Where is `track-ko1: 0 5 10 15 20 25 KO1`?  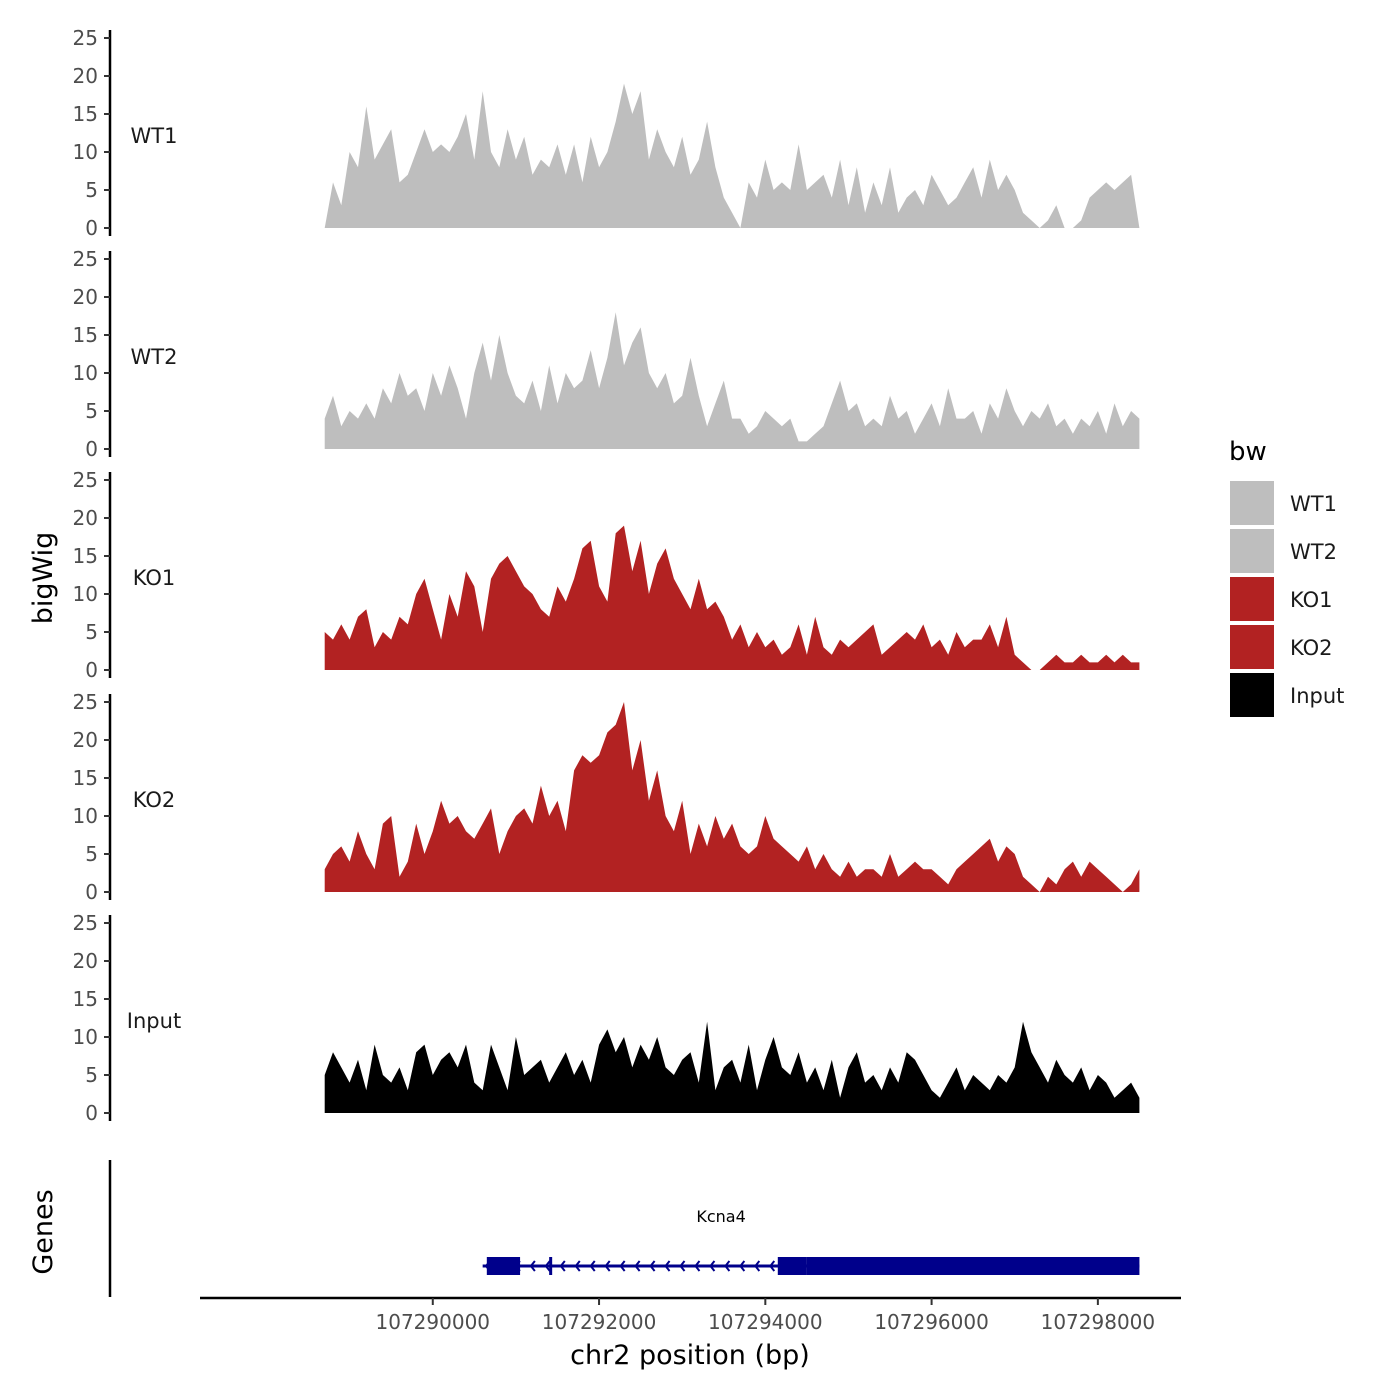 track-ko1: 0 5 10 15 20 25 KO1 is located at coordinates (606, 575).